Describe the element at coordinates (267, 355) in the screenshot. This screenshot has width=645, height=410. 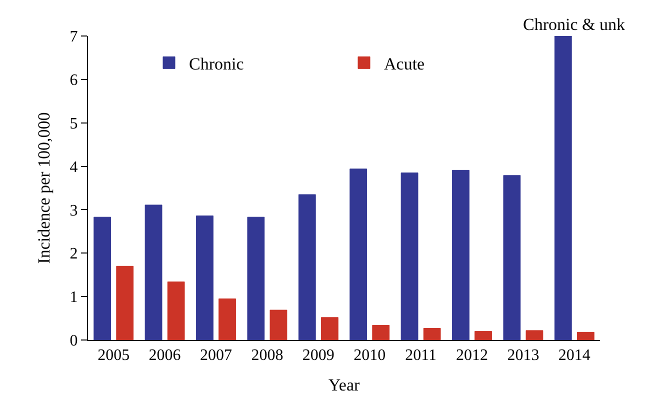
I see `x-tick-label: 2008` at that location.